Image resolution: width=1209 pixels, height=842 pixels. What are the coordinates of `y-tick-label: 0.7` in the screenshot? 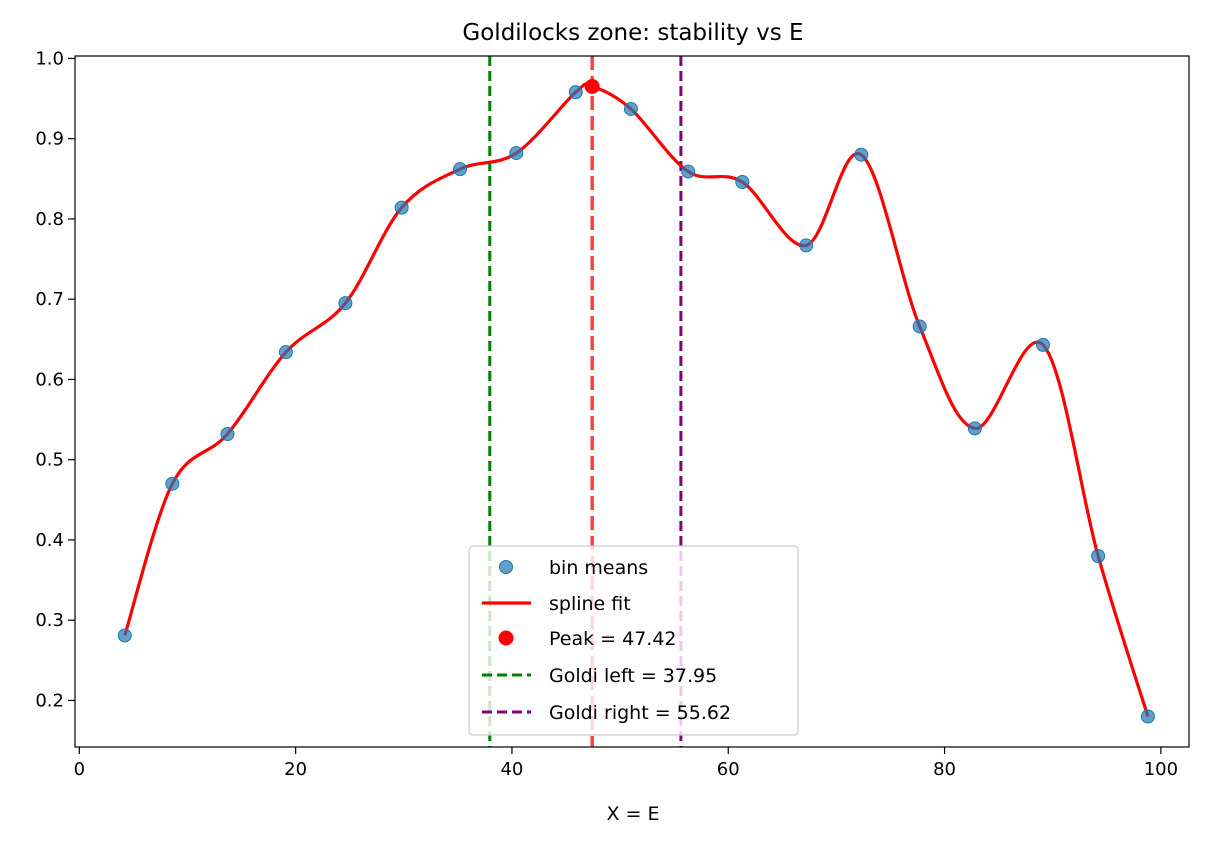 It's located at (49, 299).